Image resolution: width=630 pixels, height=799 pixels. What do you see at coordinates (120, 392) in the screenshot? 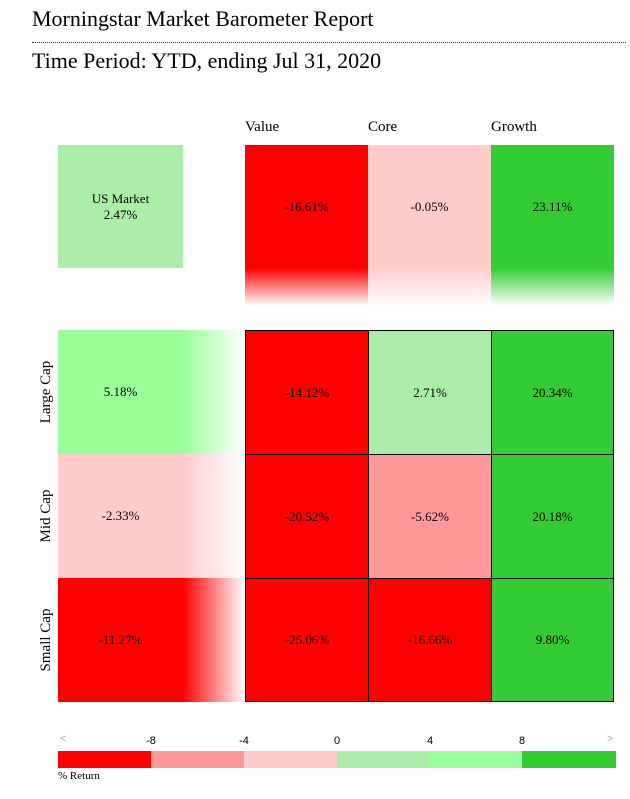
I see `row-total-large-cap: 5.18%` at bounding box center [120, 392].